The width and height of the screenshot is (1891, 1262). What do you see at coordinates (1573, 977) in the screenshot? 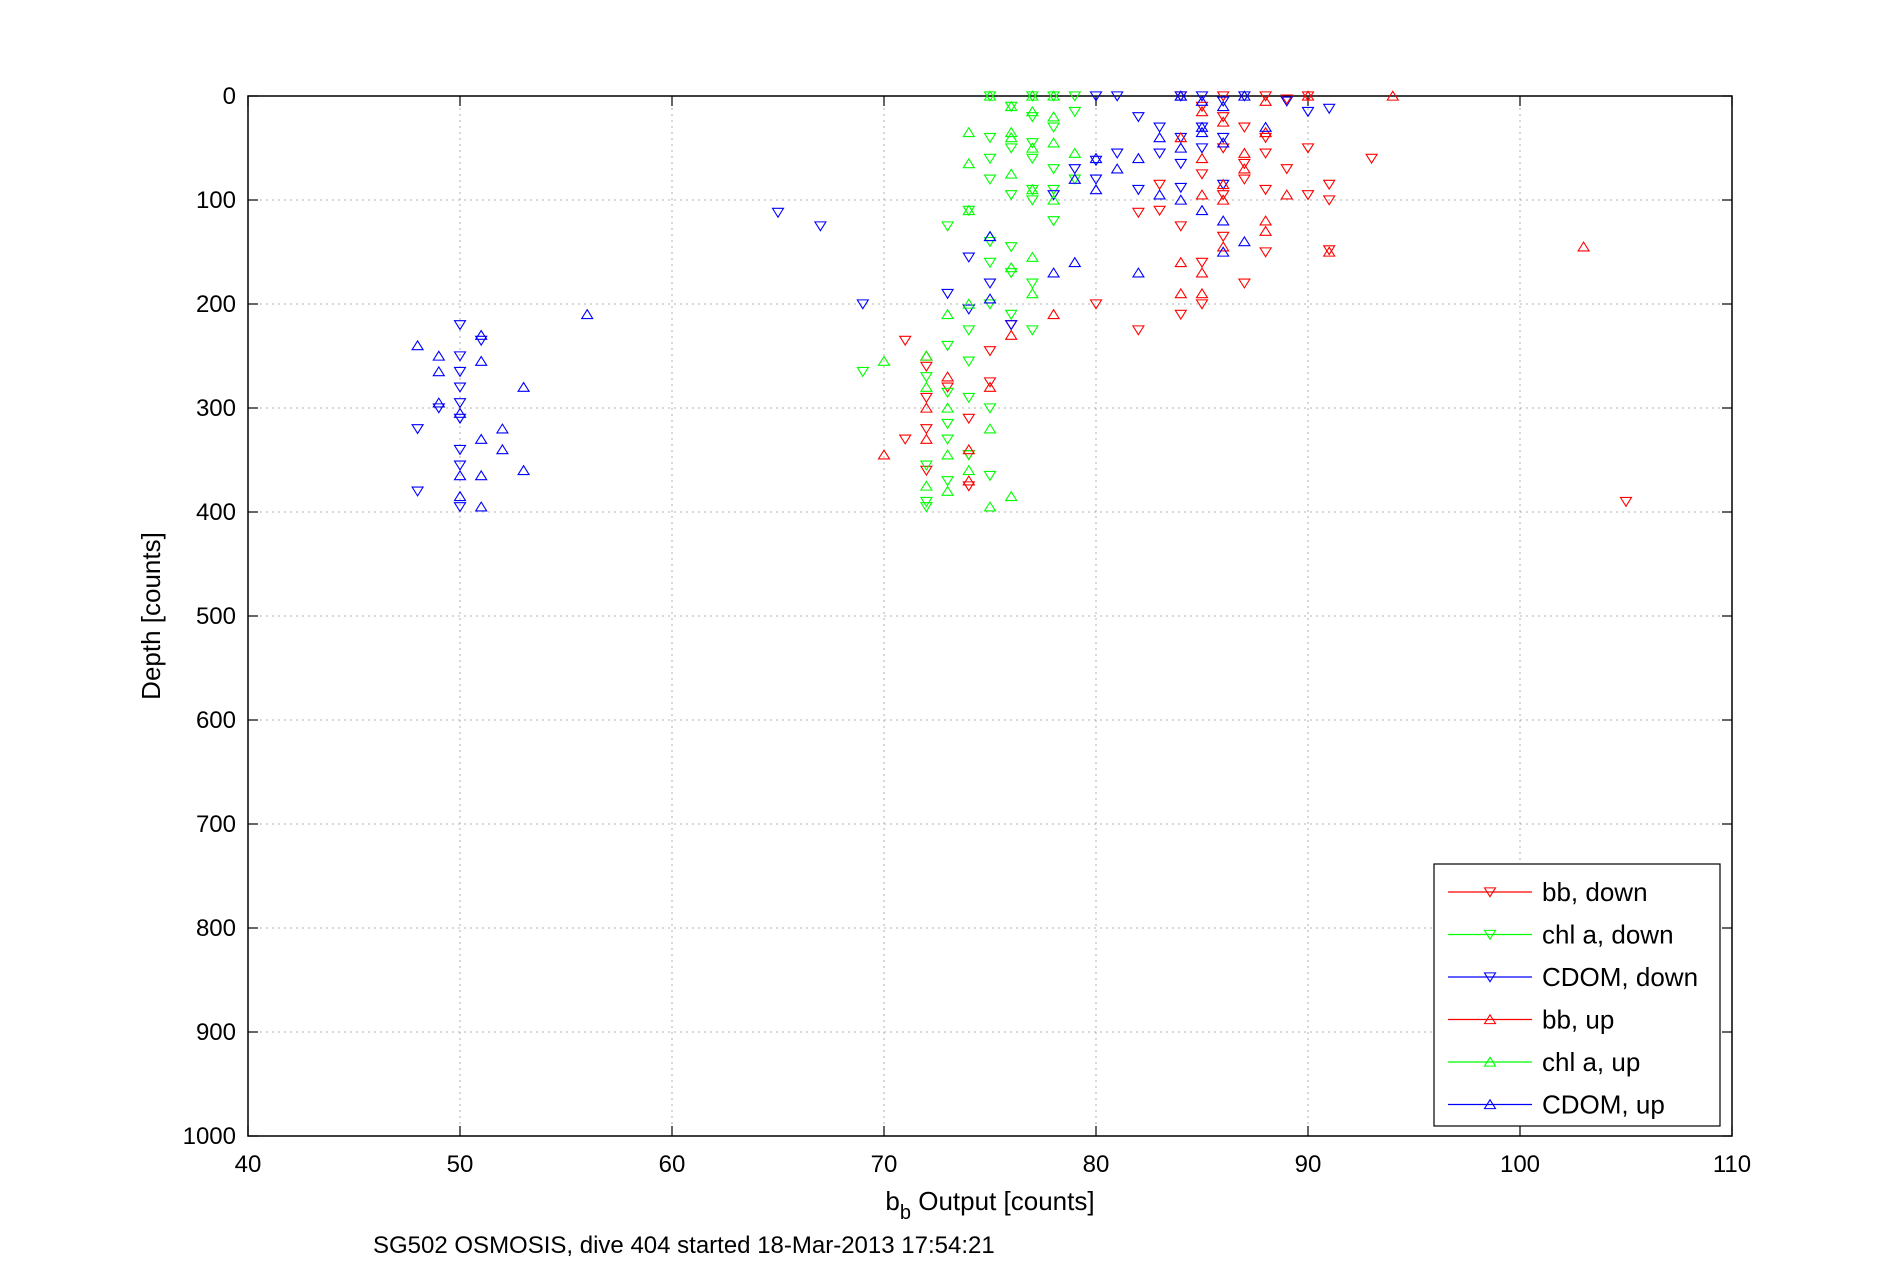
I see `legend-item: CDOM, down` at bounding box center [1573, 977].